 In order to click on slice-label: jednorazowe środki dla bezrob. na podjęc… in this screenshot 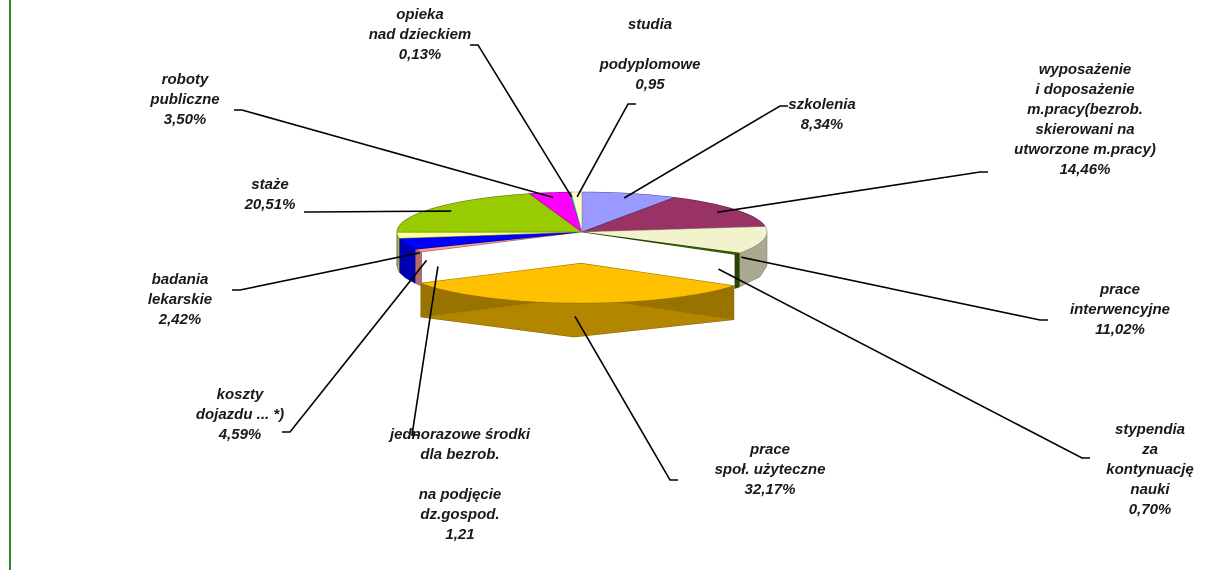, I will do `click(460, 485)`.